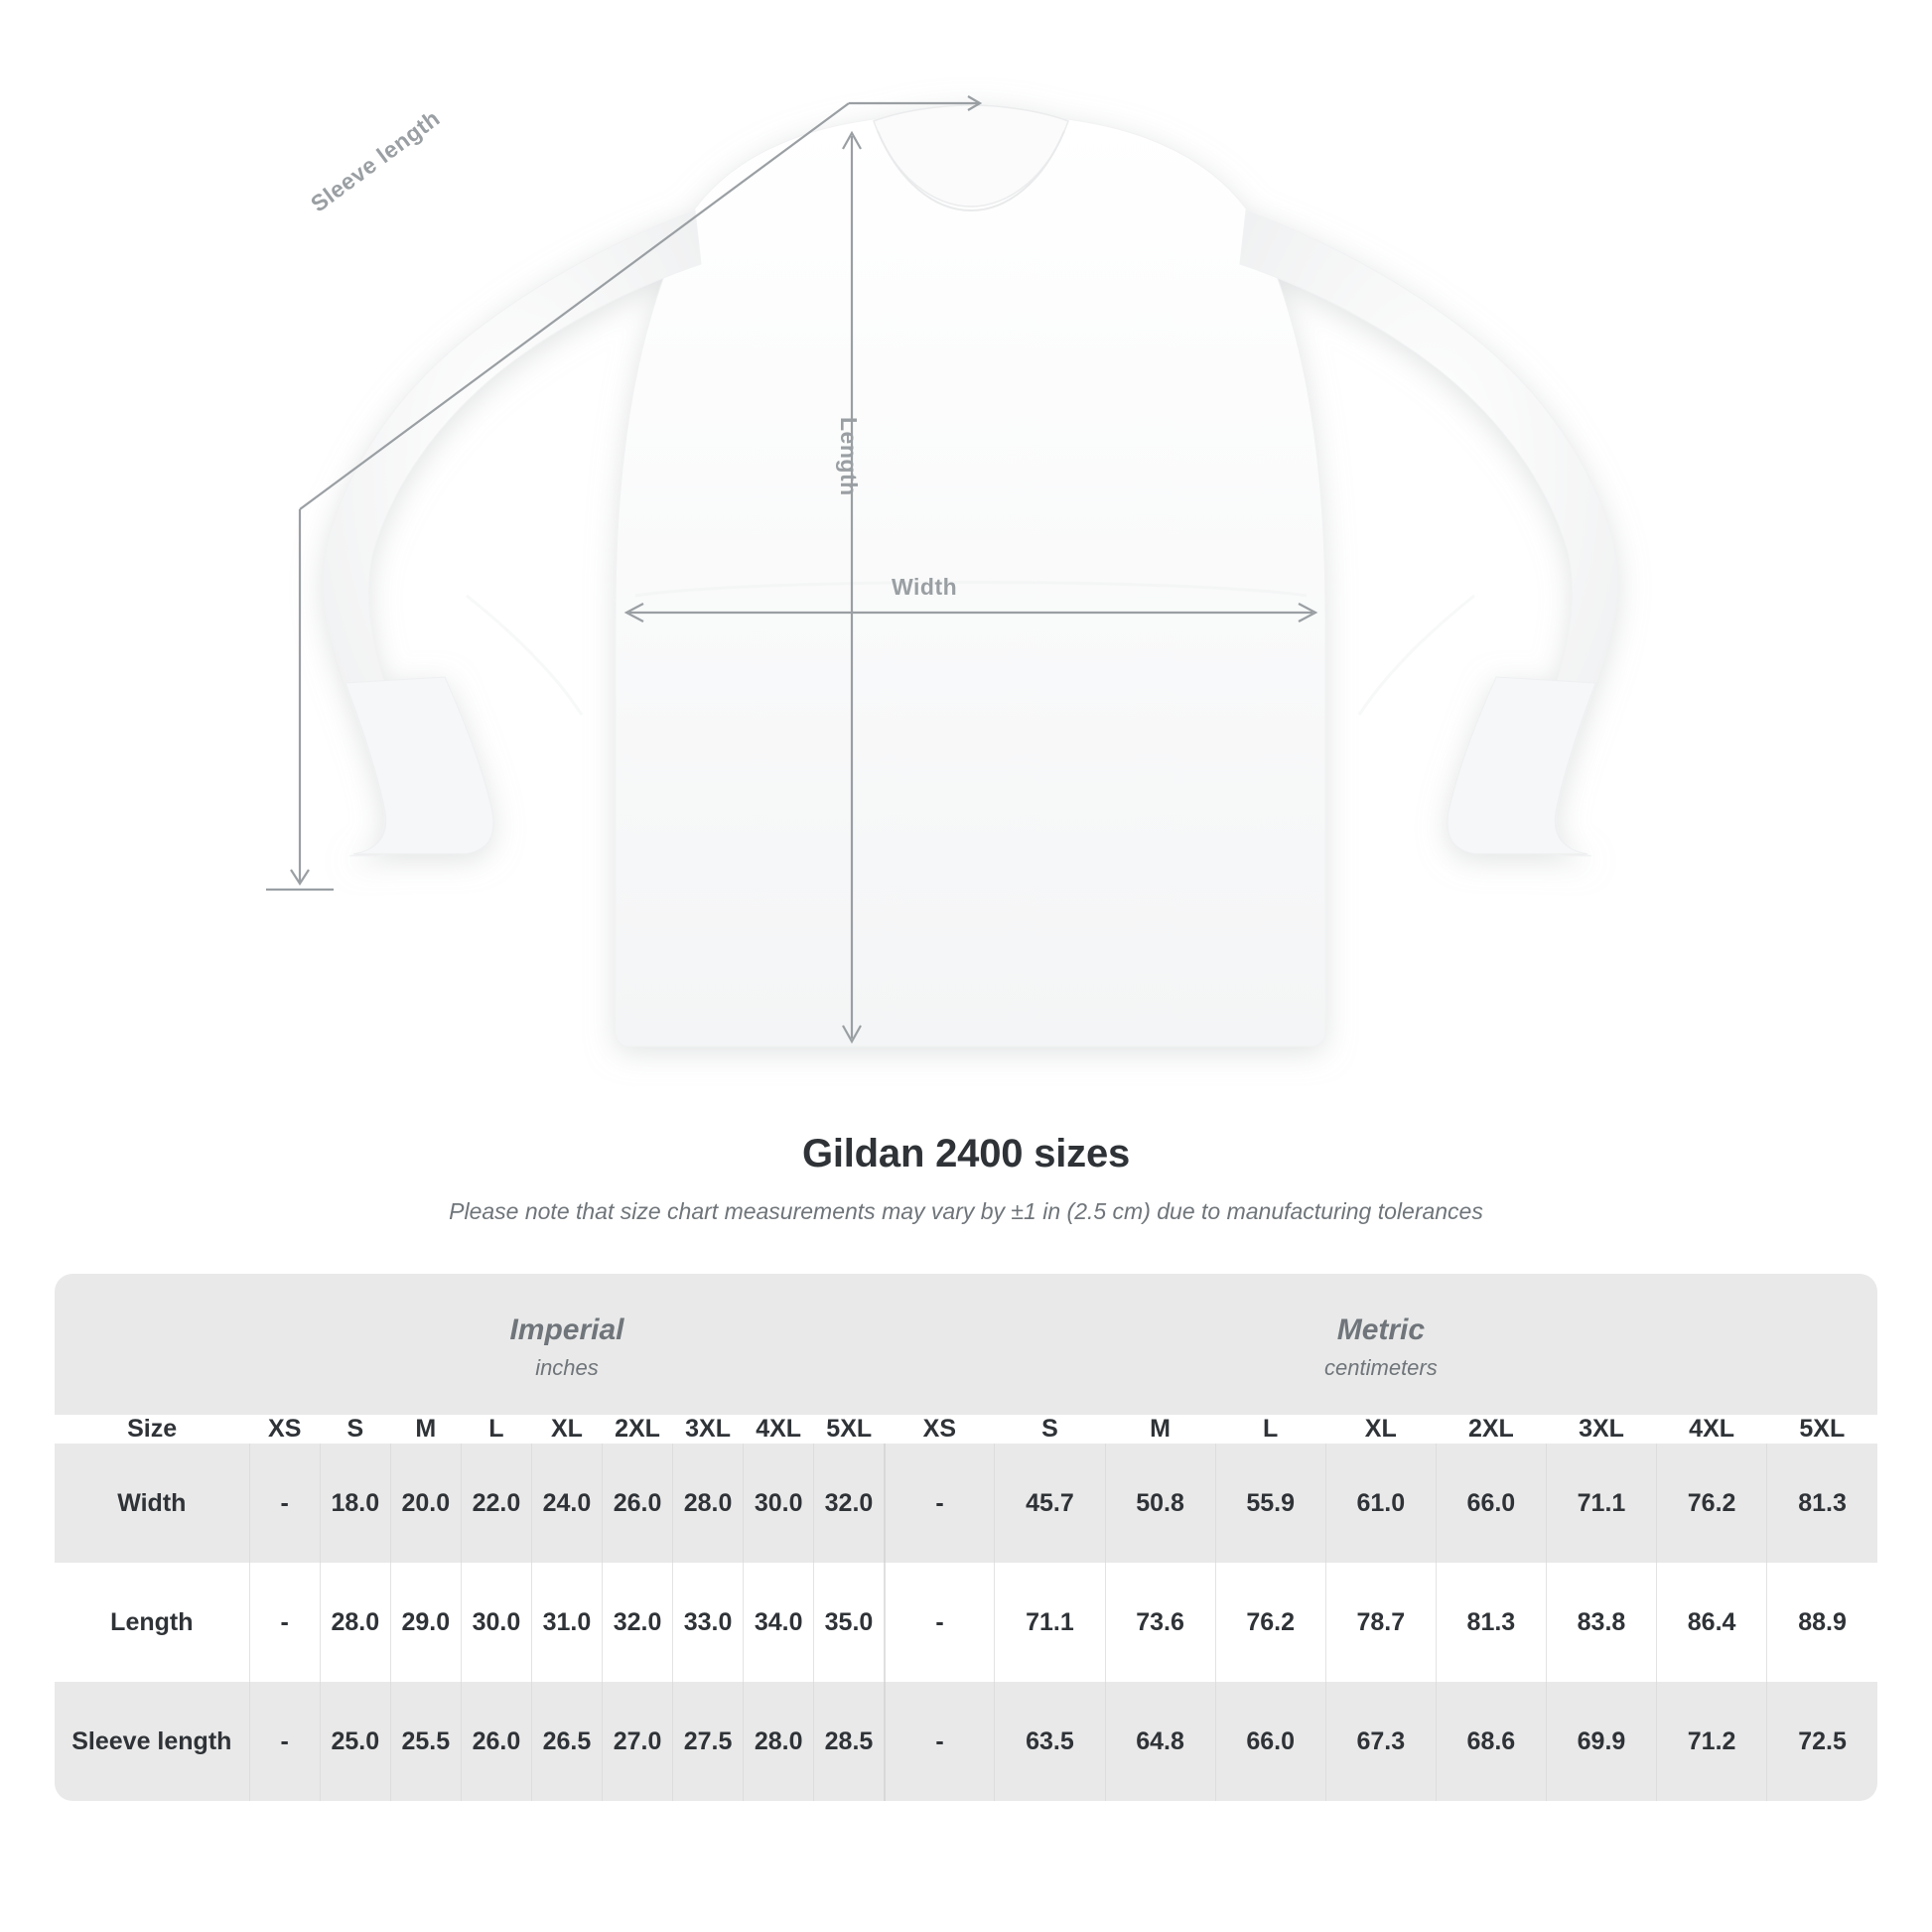  Describe the element at coordinates (153, 1429) in the screenshot. I see `header-size: Size` at that location.